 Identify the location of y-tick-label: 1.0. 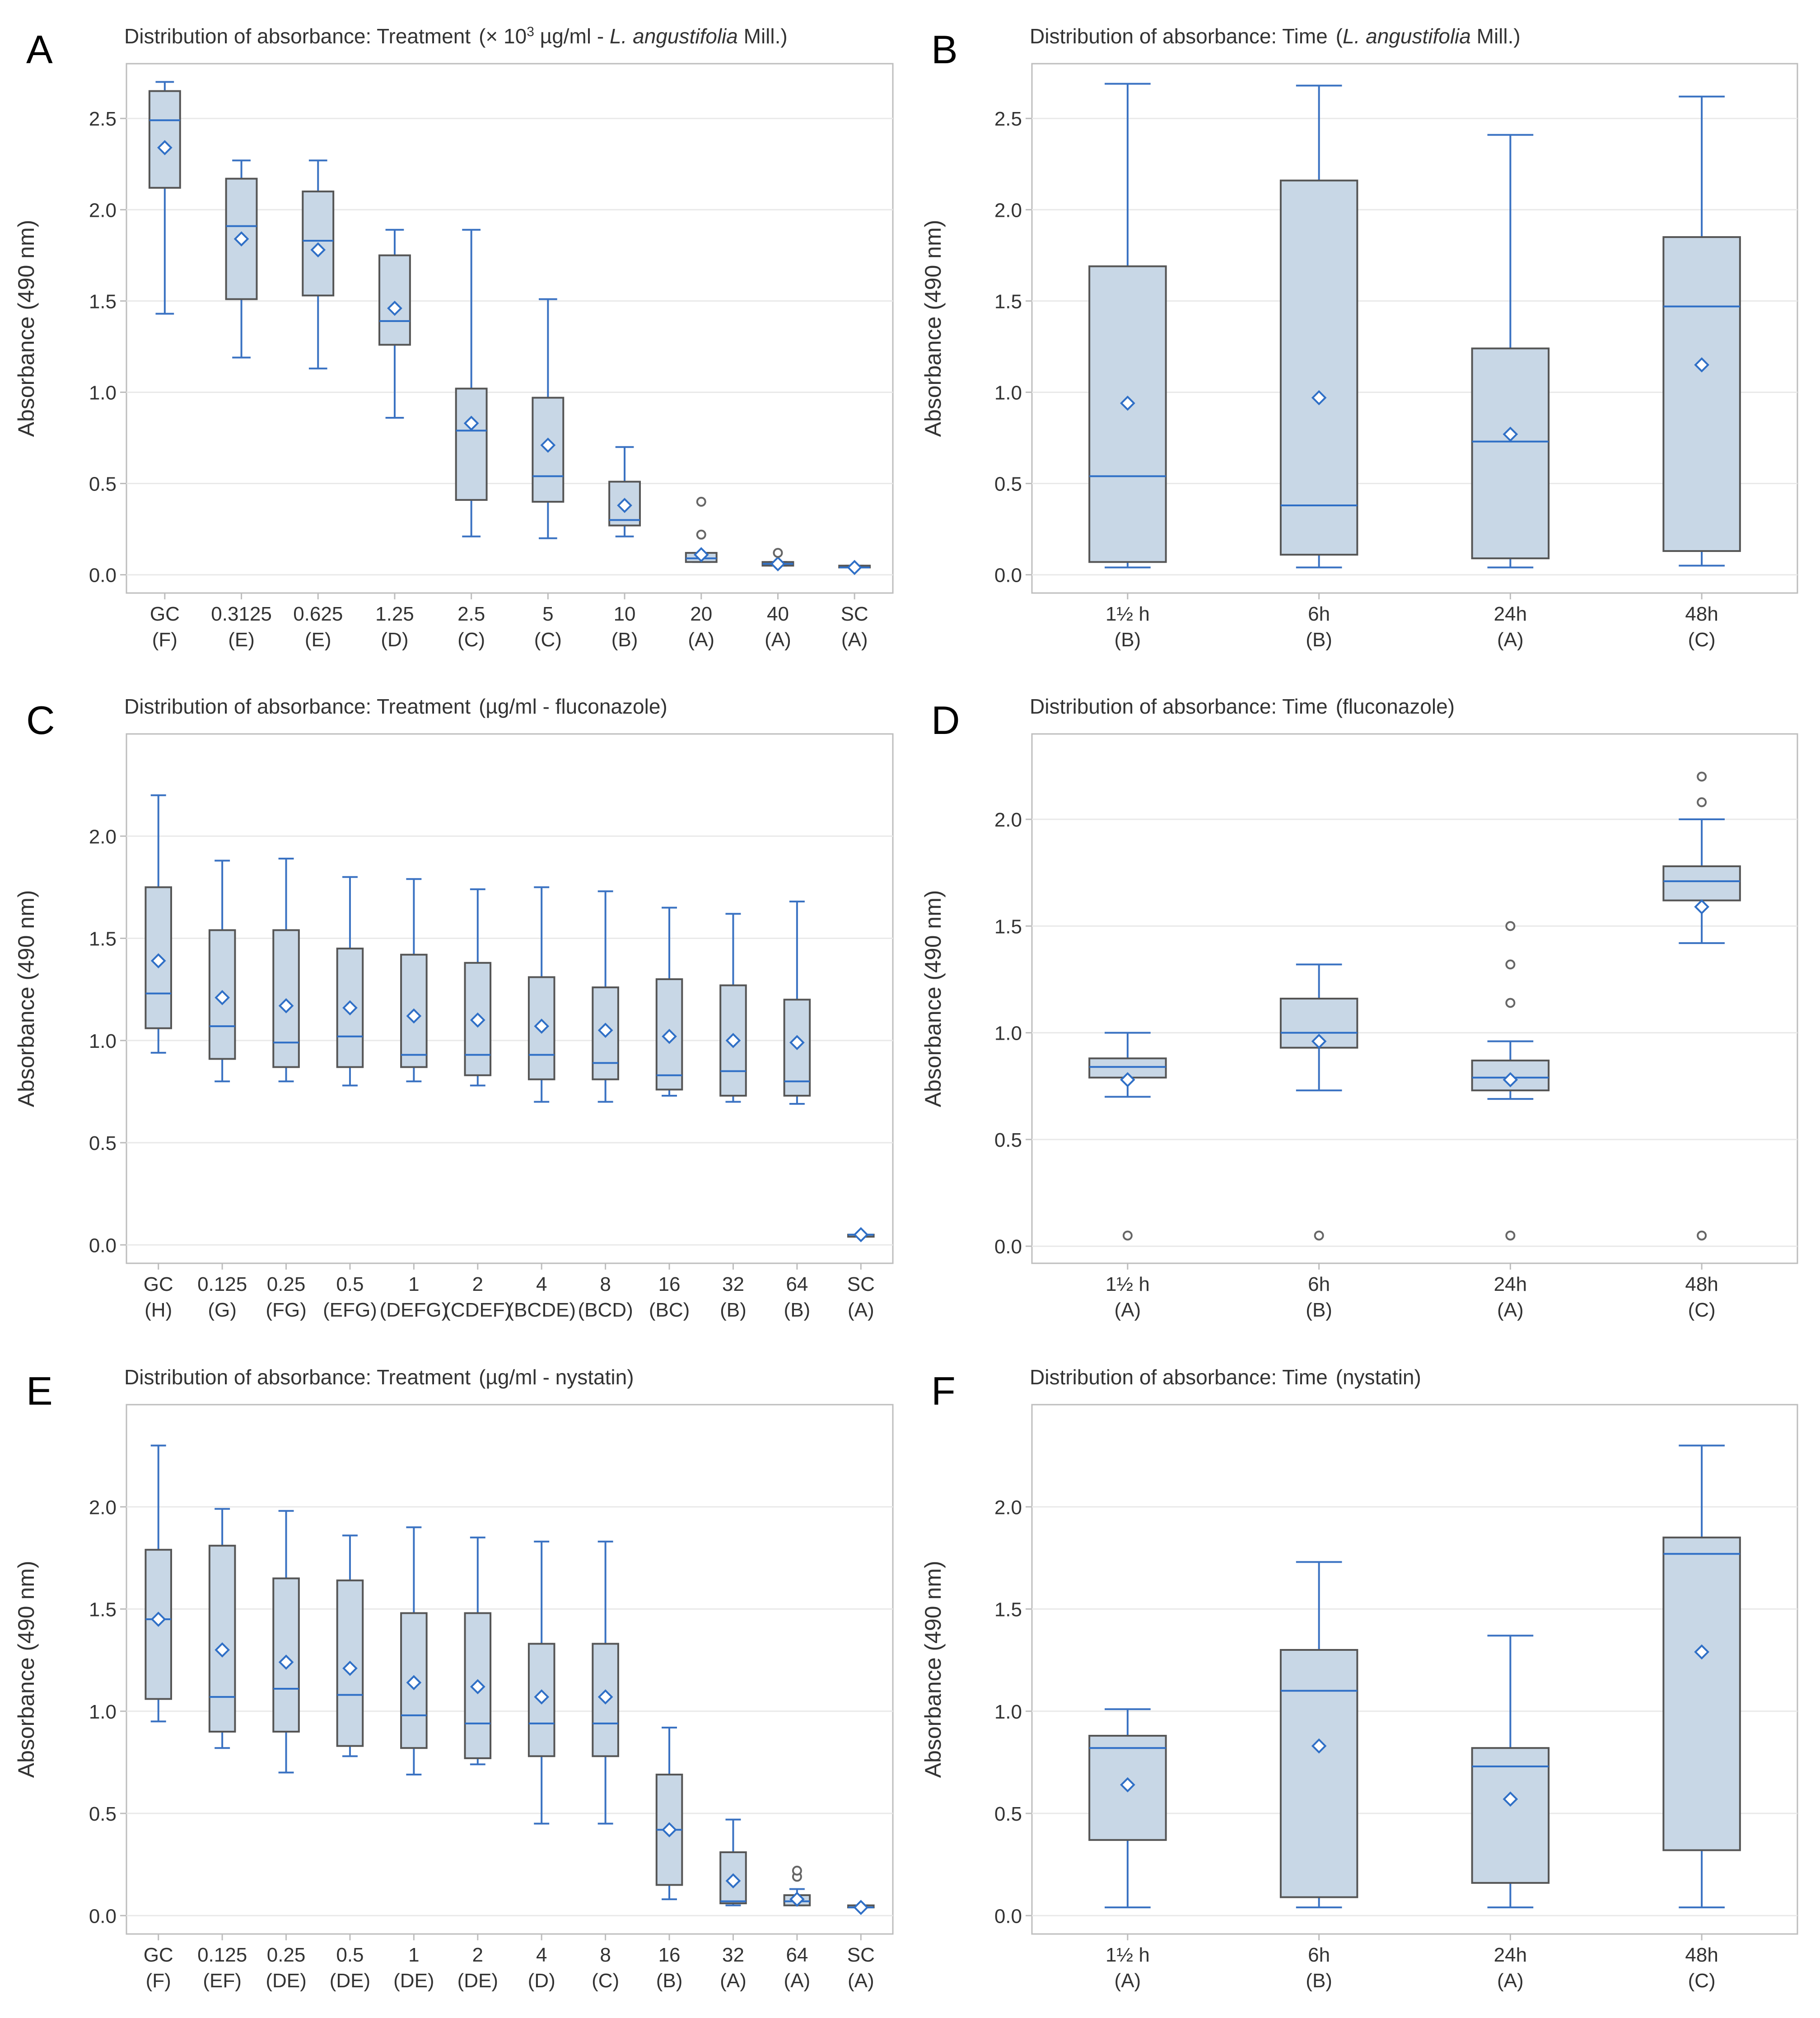
(103, 1712).